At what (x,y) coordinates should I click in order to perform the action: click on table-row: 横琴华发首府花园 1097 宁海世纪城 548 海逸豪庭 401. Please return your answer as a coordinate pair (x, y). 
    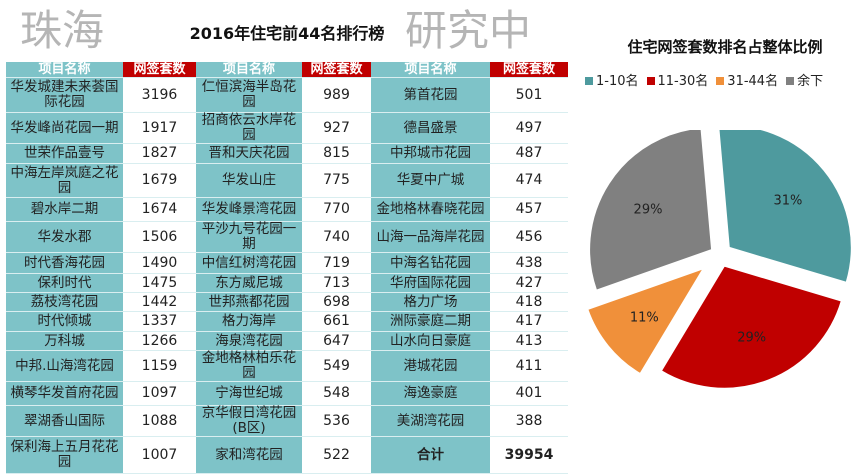
    Looking at the image, I should click on (287, 393).